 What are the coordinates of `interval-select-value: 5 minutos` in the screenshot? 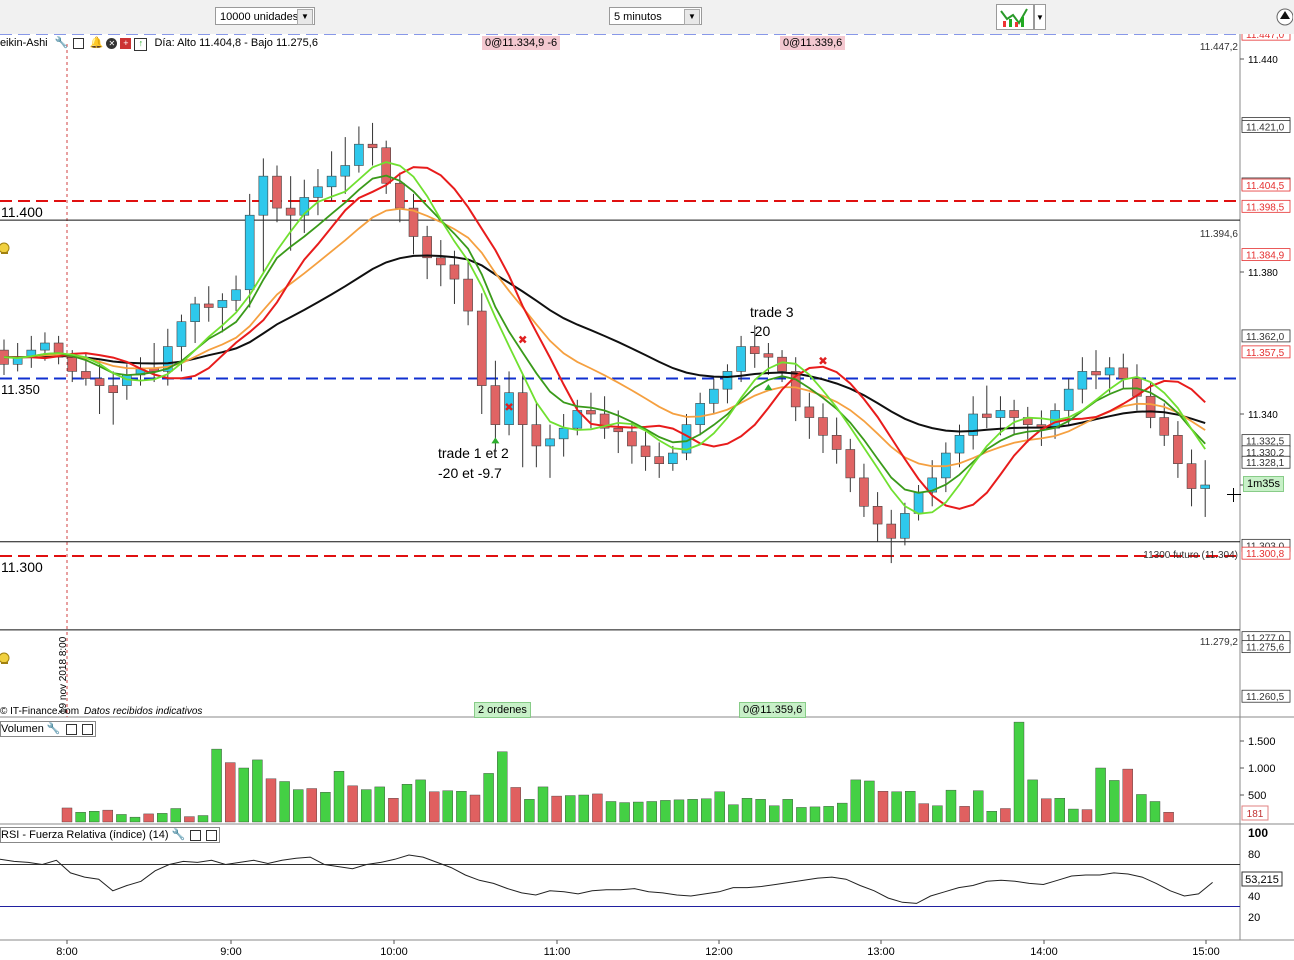 It's located at (638, 17).